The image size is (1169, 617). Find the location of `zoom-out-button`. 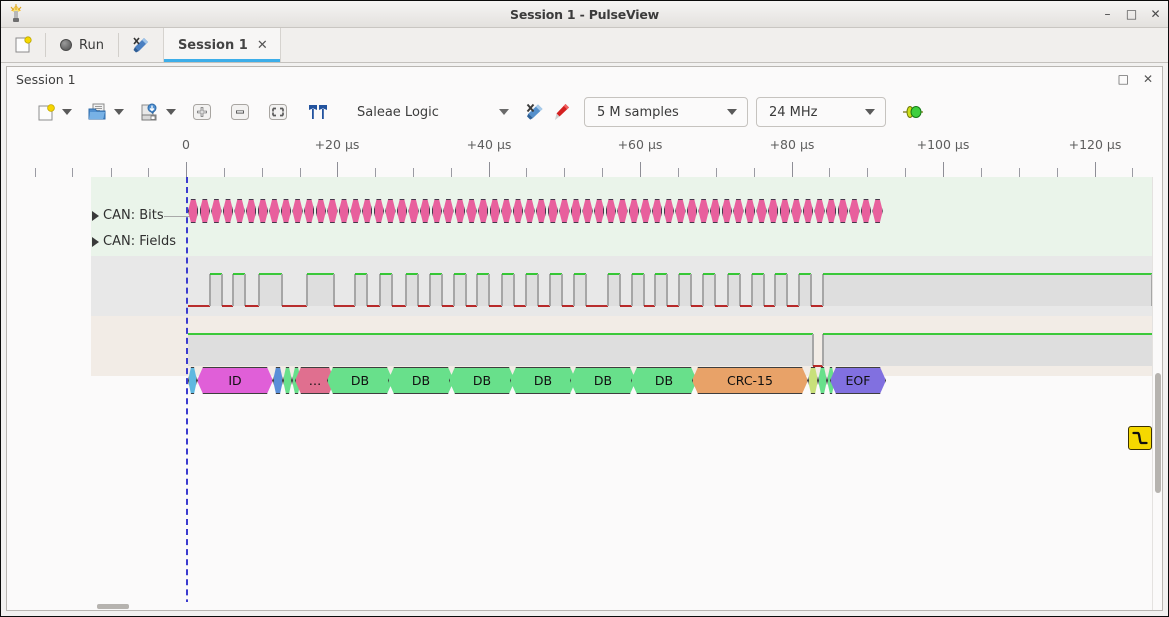

zoom-out-button is located at coordinates (240, 112).